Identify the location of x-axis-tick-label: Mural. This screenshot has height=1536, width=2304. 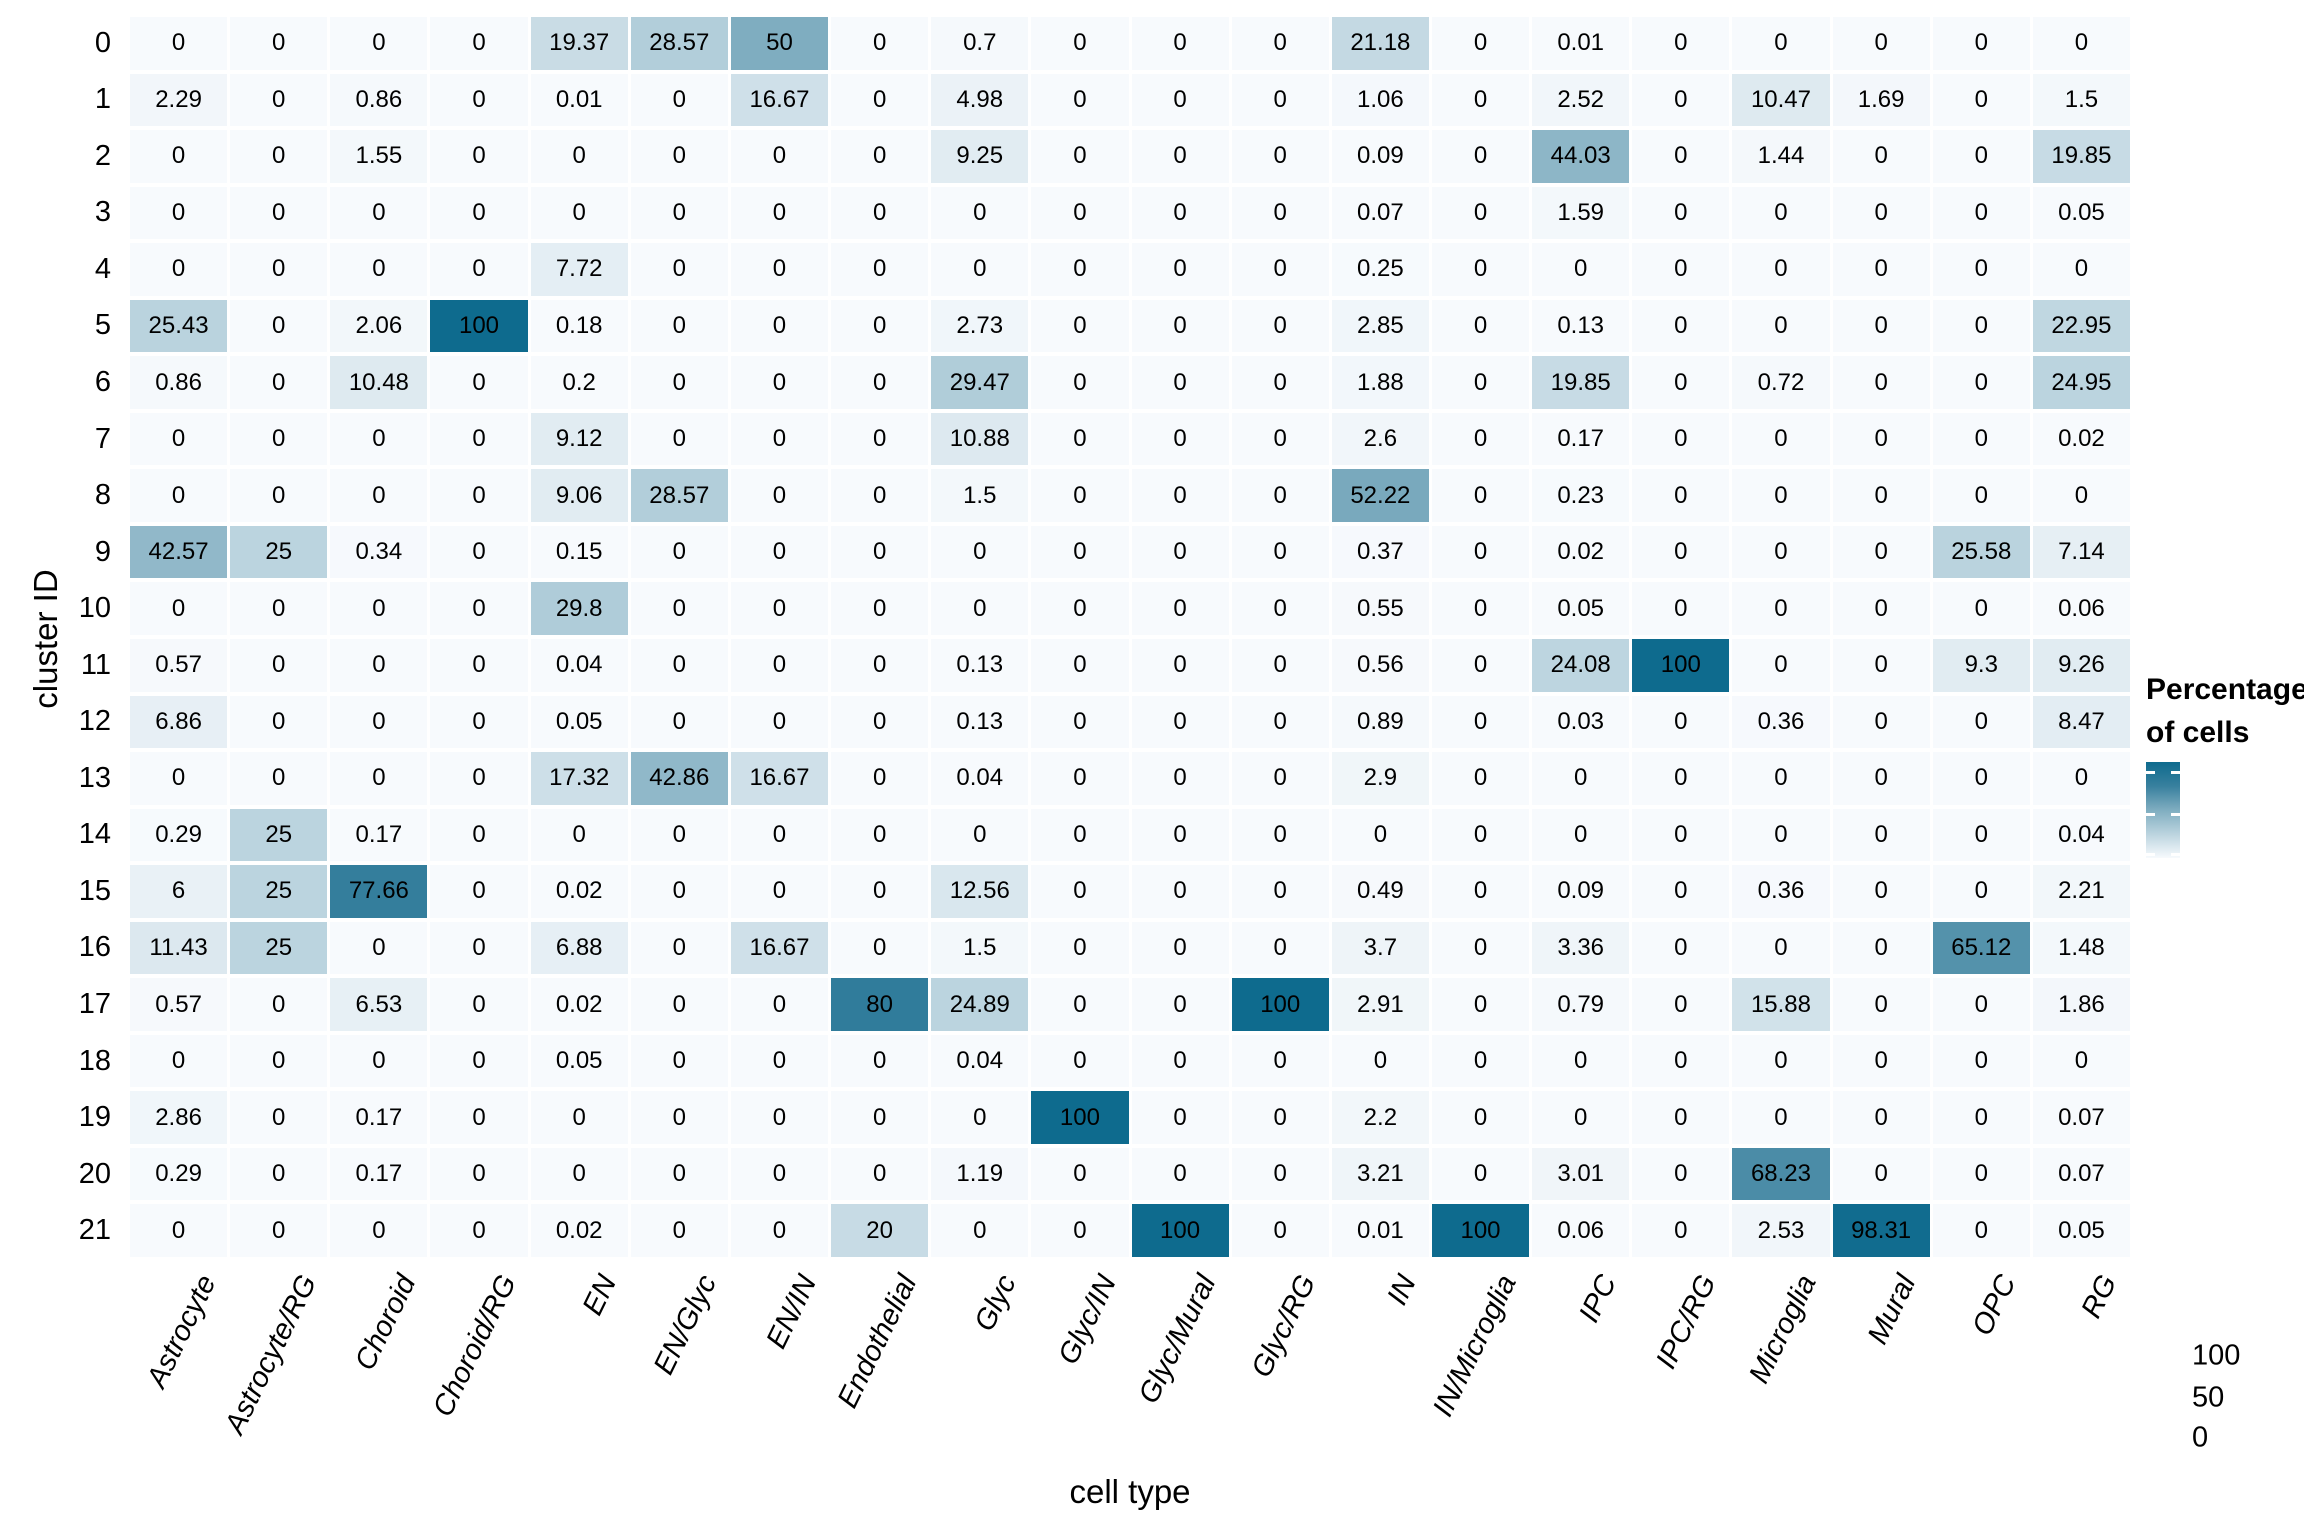
(1892, 1310).